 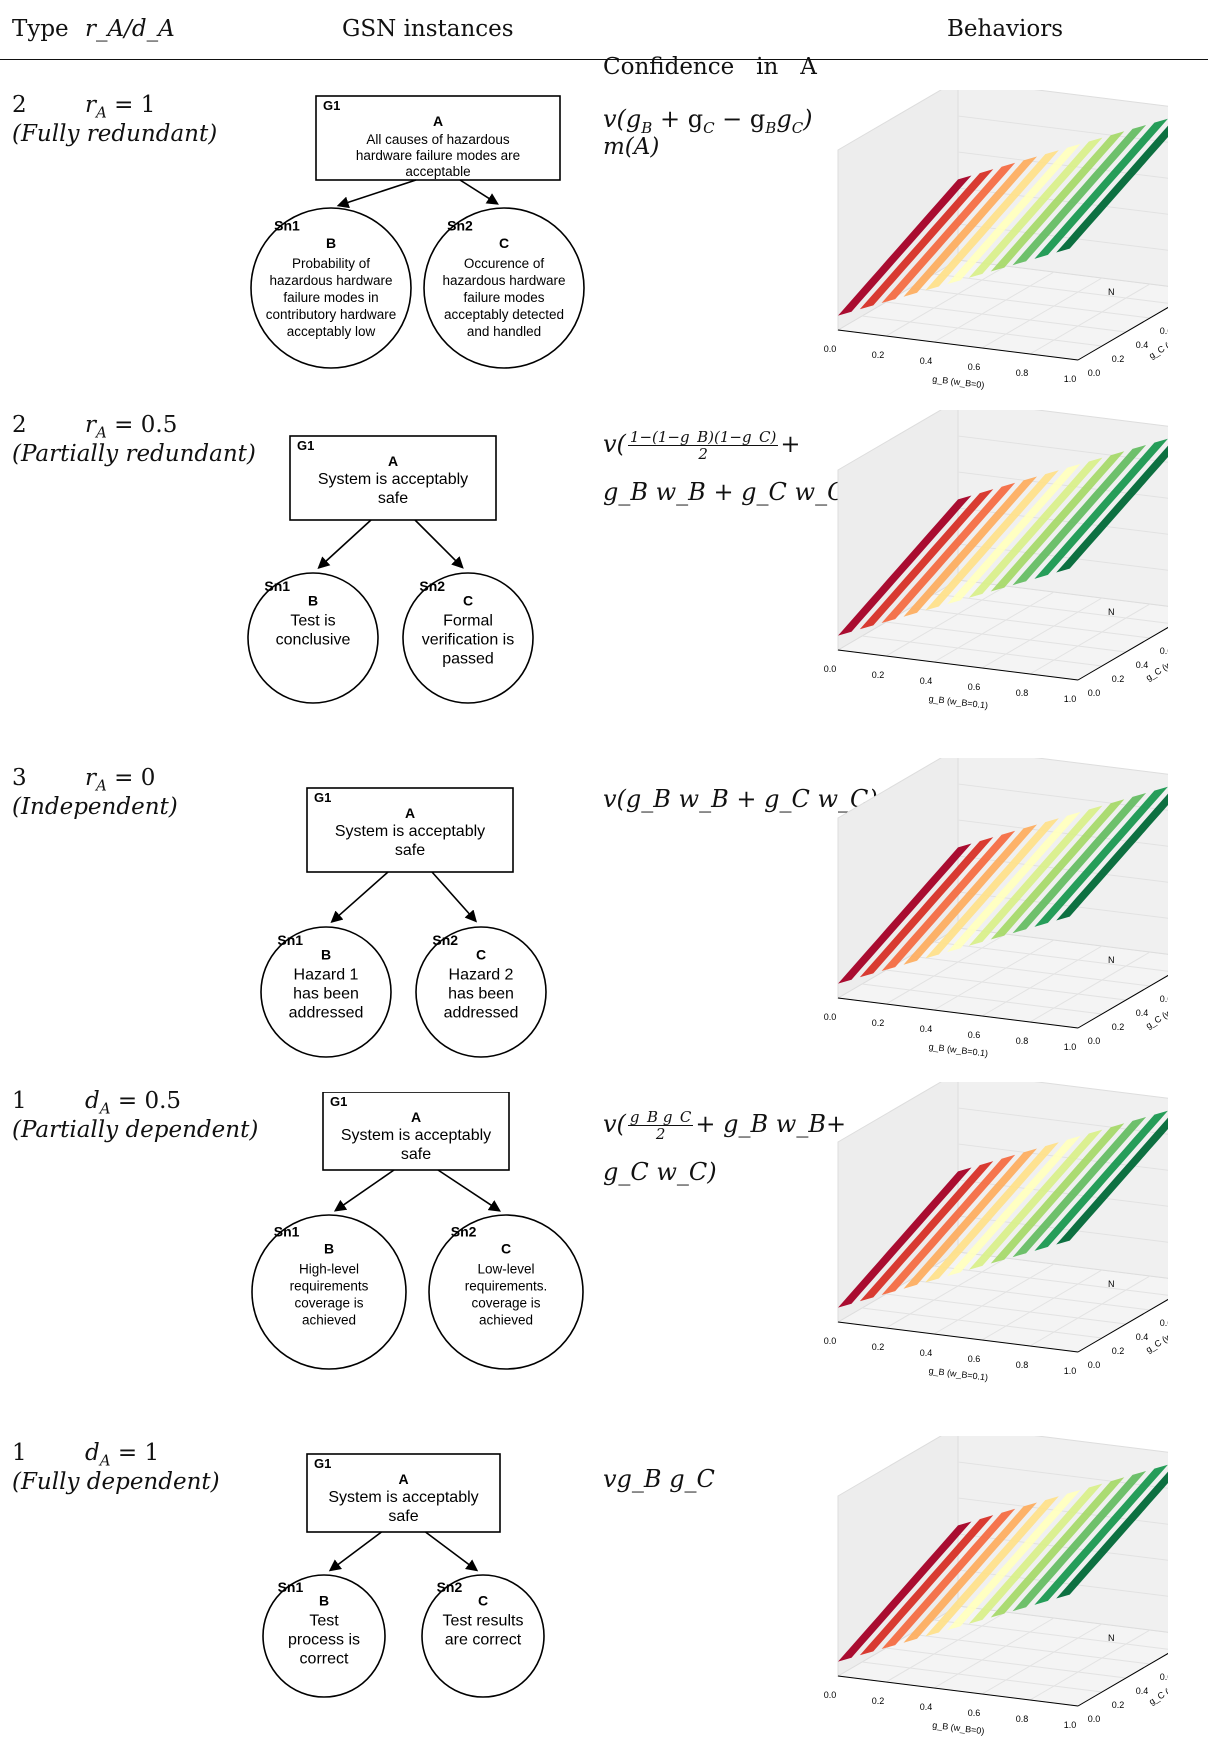 What do you see at coordinates (428, 29) in the screenshot?
I see `header-gsn: GSN instances` at bounding box center [428, 29].